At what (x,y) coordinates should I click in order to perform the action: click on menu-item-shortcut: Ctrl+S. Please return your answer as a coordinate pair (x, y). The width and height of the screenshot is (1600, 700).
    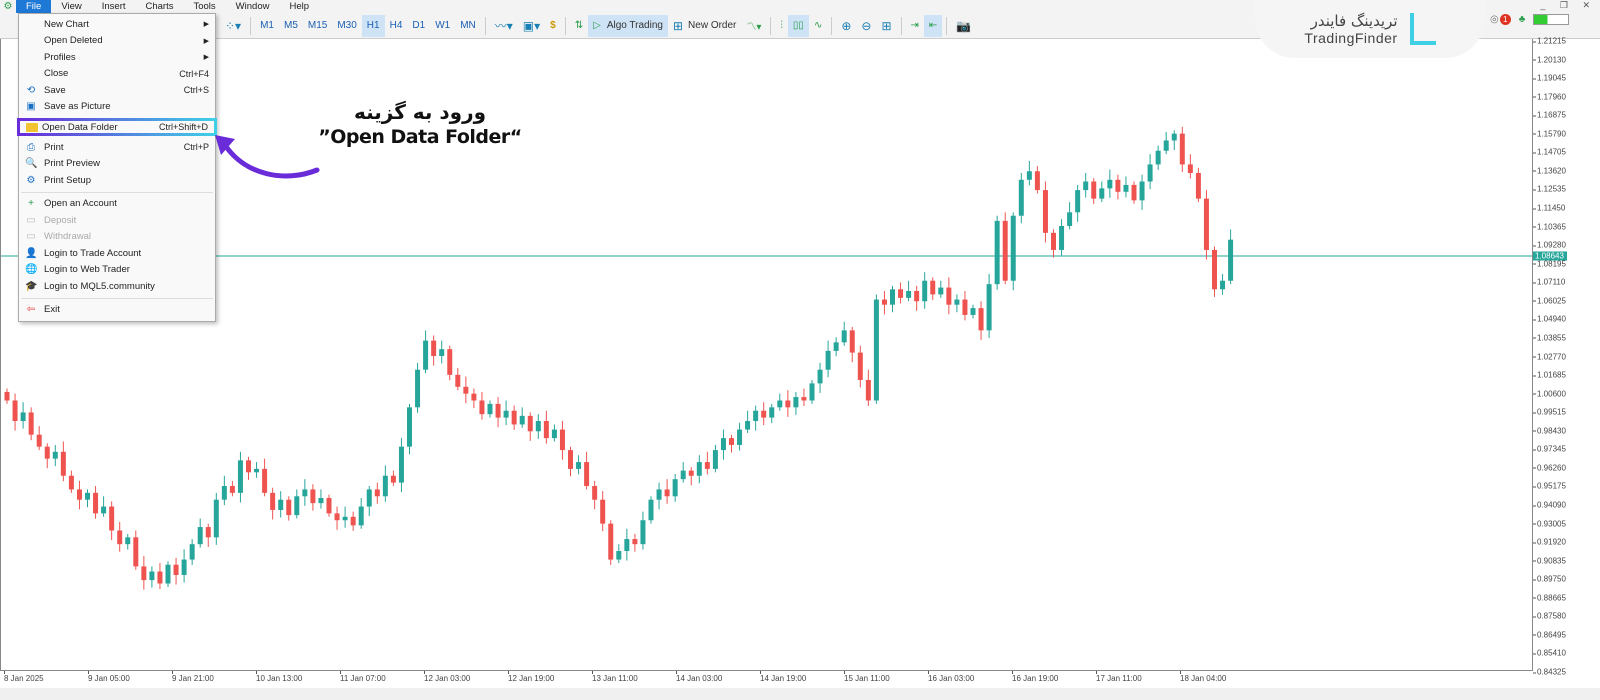
    Looking at the image, I should click on (196, 90).